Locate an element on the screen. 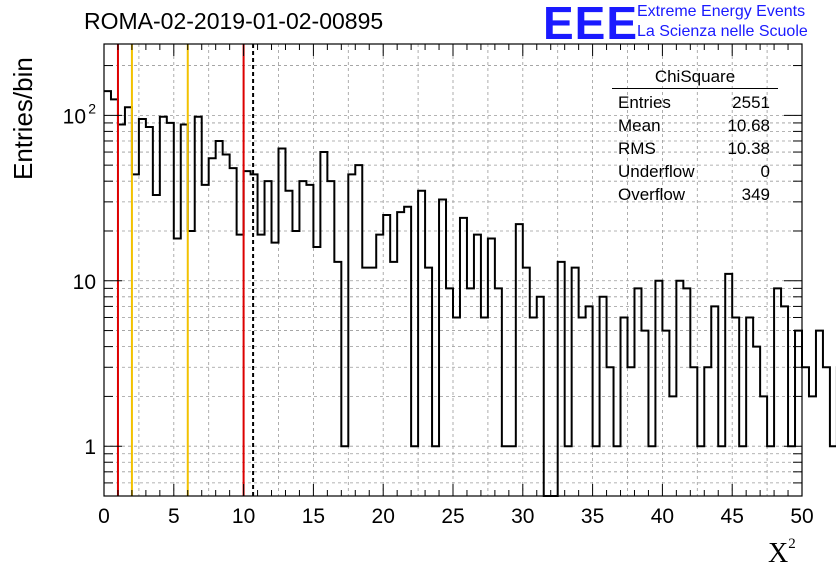  y-tick-label-exponent: 2 is located at coordinates (92, 108).